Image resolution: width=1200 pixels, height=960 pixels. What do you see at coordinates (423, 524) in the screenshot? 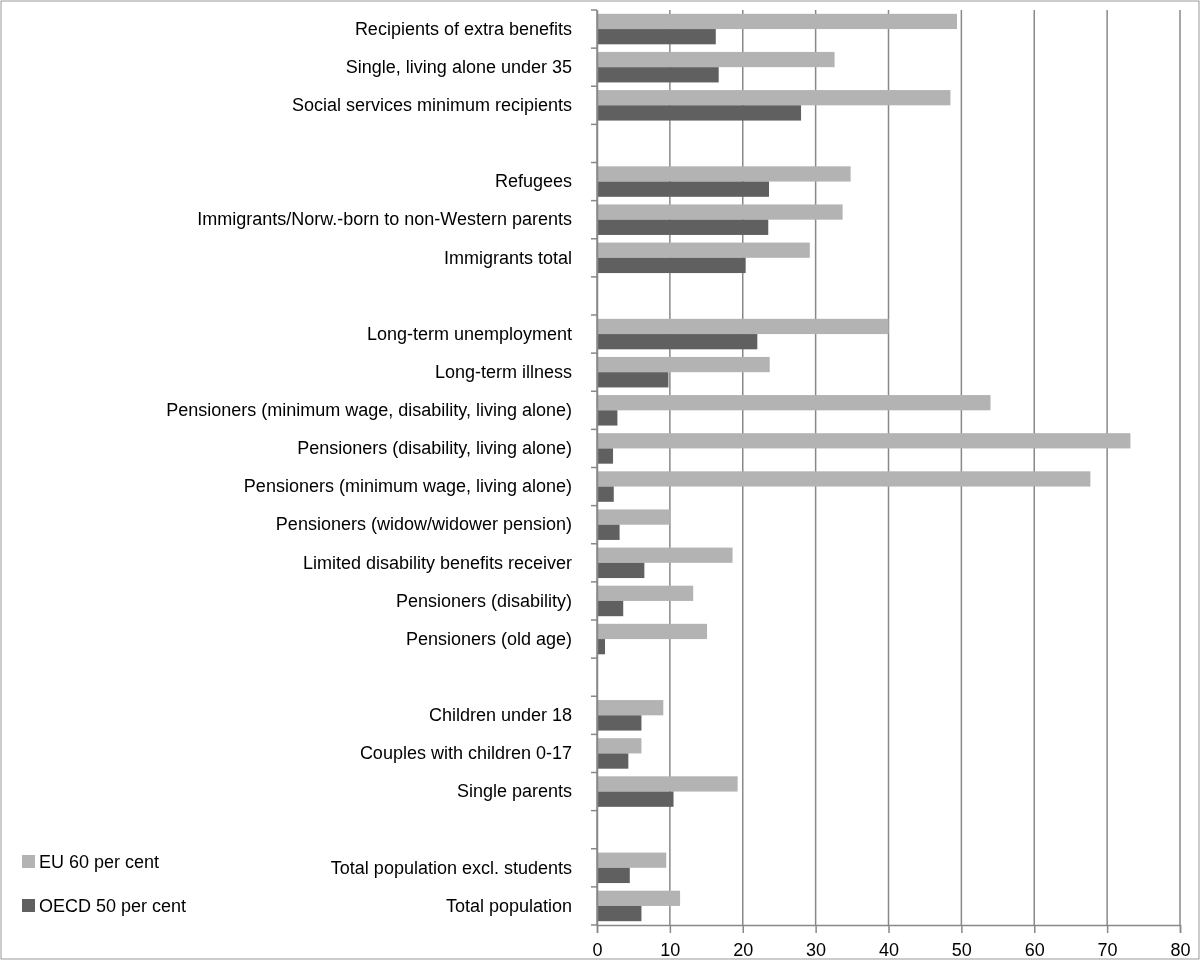
I see `y-tick-label: Pensioners (widow/widower pension)` at bounding box center [423, 524].